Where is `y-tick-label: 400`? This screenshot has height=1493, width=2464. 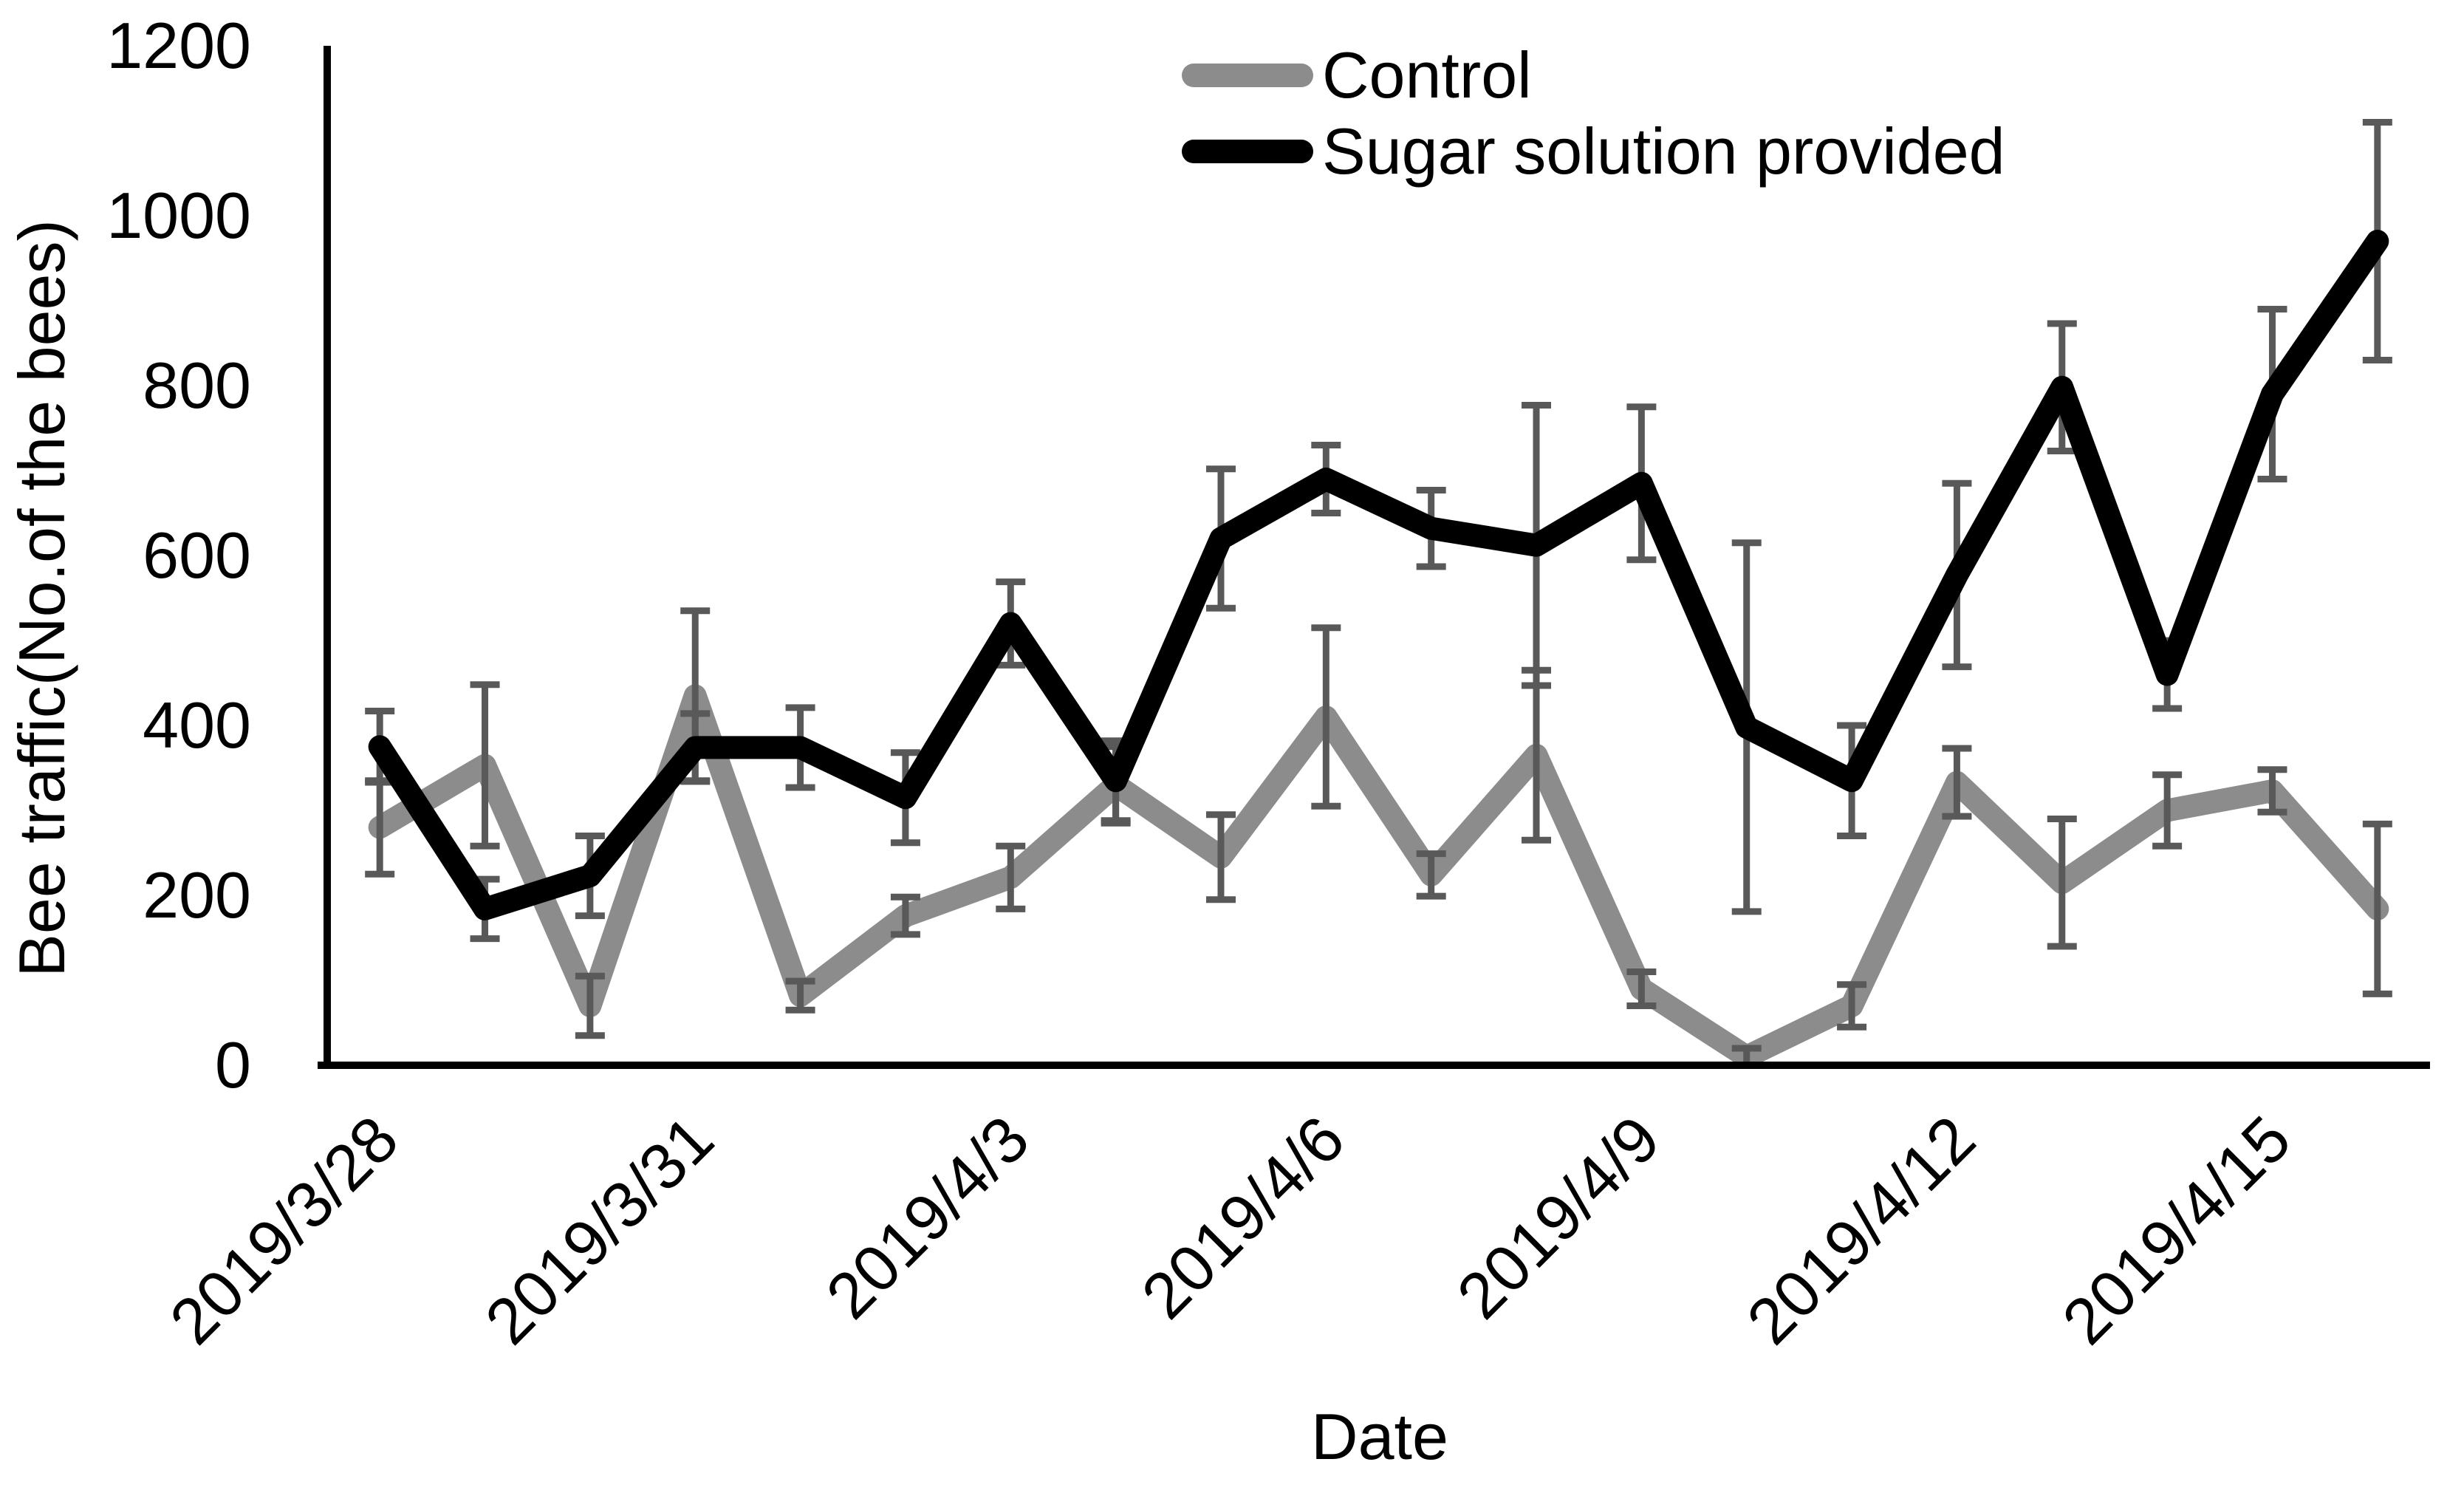
y-tick-label: 400 is located at coordinates (197, 725).